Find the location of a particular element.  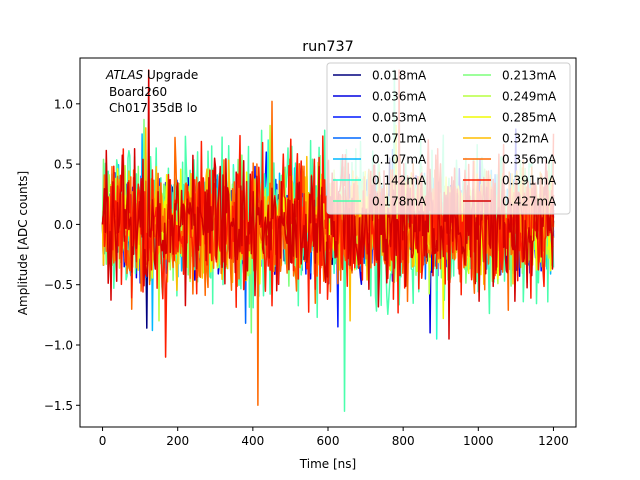

annotation: ATLAS Upgrade Board260 Ch017 35dB lo is located at coordinates (151, 91).